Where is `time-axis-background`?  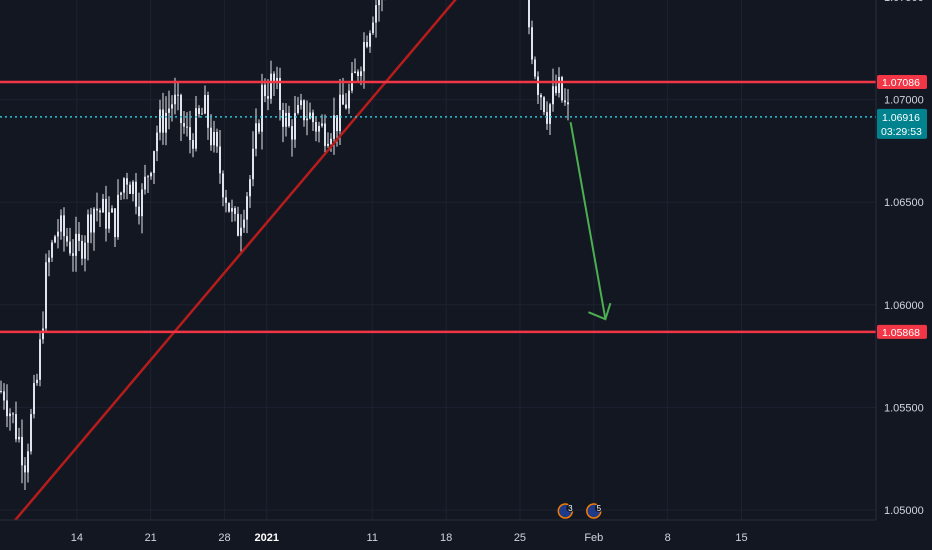 time-axis-background is located at coordinates (466, 535).